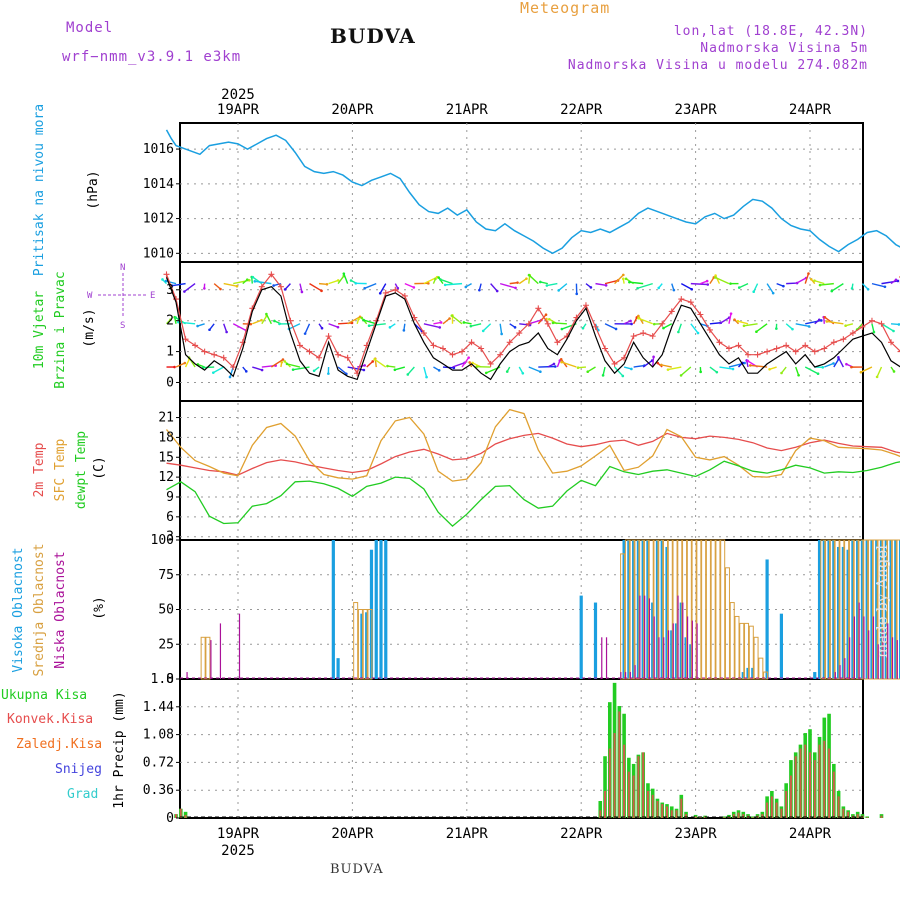 The width and height of the screenshot is (900, 900). Describe the element at coordinates (50, 719) in the screenshot. I see `conv-rain-label: Konvek.Kisa` at that location.